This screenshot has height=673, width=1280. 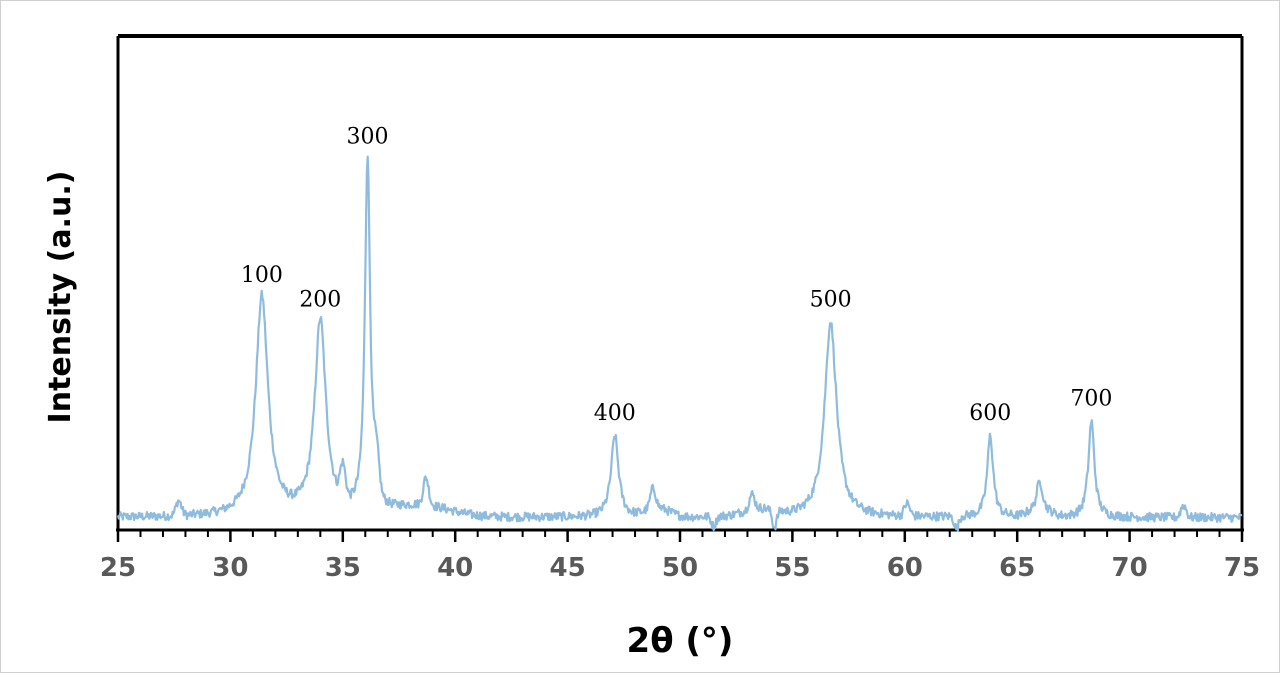 What do you see at coordinates (1091, 398) in the screenshot?
I see `peak-label-700: 700` at bounding box center [1091, 398].